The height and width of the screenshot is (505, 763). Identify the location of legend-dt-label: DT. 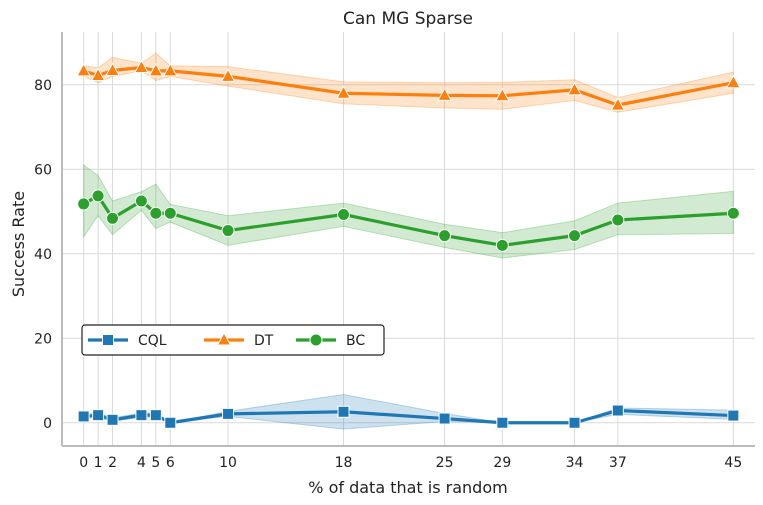
(264, 341).